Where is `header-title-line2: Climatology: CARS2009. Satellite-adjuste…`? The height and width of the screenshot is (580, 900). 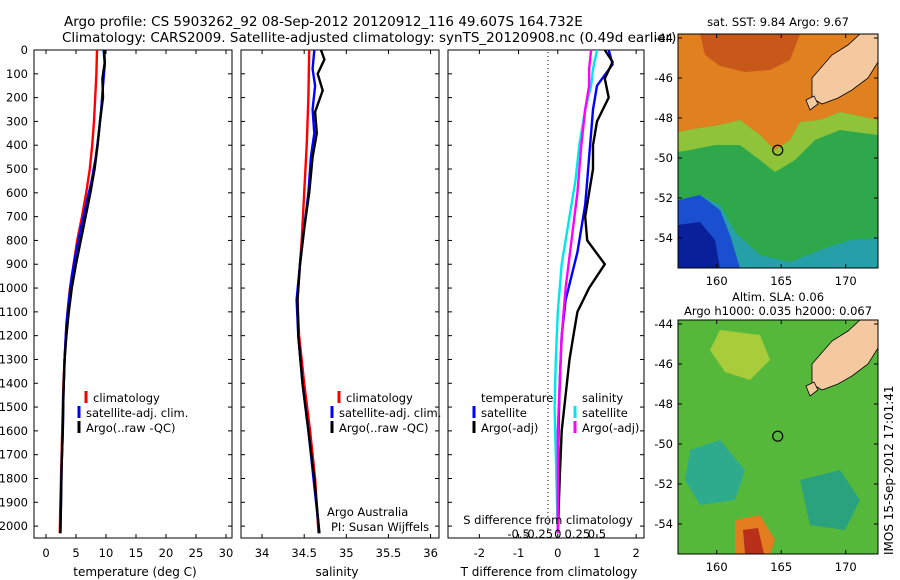 header-title-line2: Climatology: CARS2009. Satellite-adjuste… is located at coordinates (369, 38).